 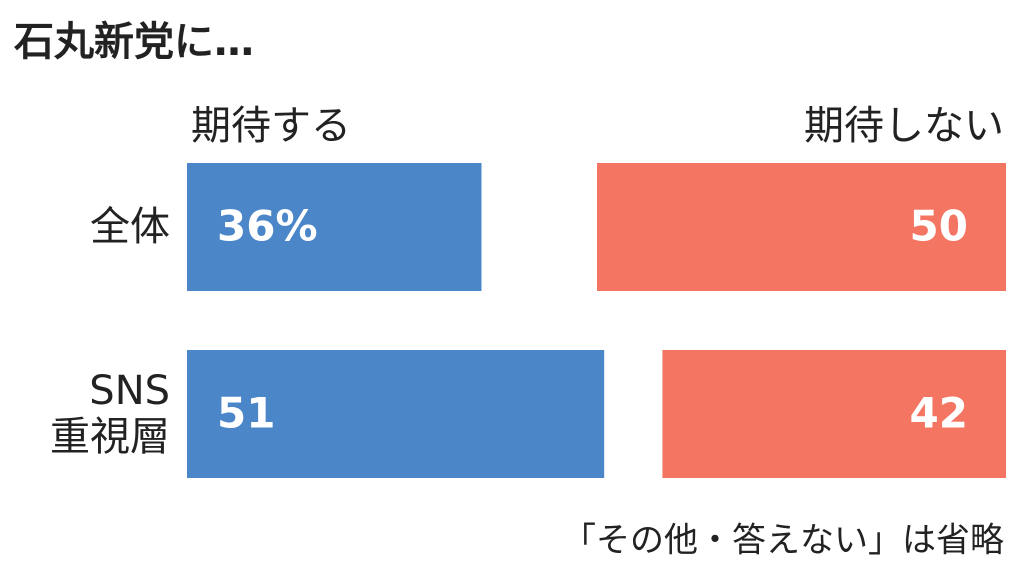 I want to click on legend-label: 期待する, so click(x=271, y=126).